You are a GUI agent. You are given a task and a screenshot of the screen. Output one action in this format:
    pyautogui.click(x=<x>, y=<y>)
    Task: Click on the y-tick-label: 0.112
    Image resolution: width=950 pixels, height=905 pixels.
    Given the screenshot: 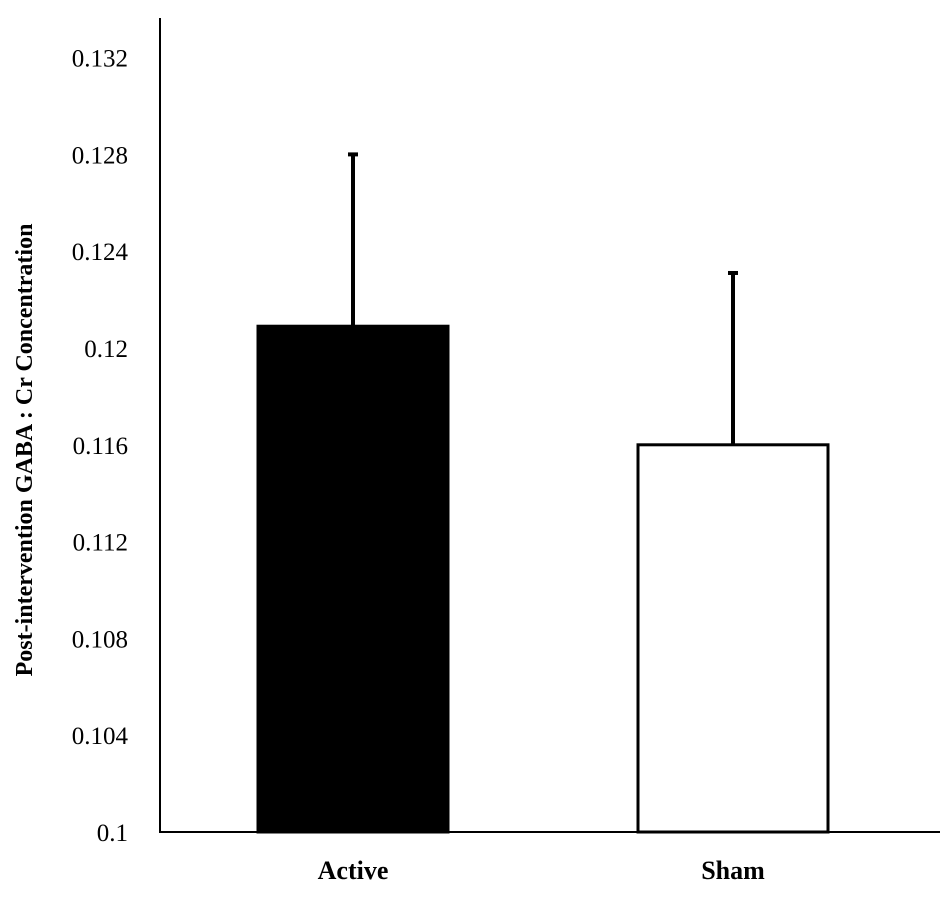 What is the action you would take?
    pyautogui.click(x=100, y=543)
    